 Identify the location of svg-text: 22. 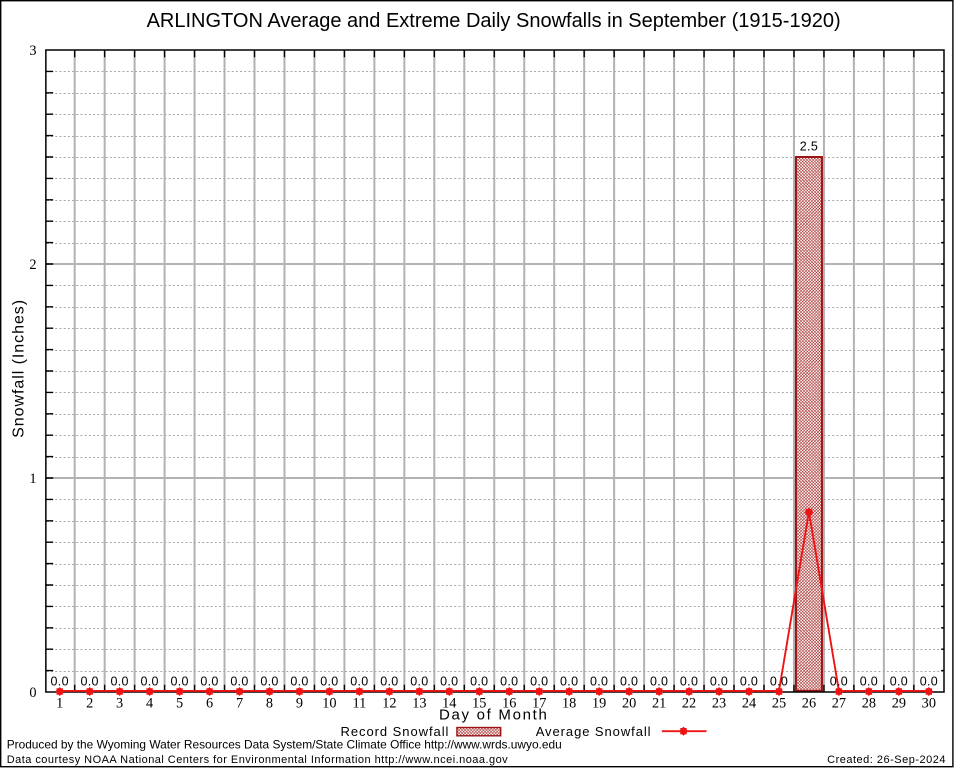
(689, 704).